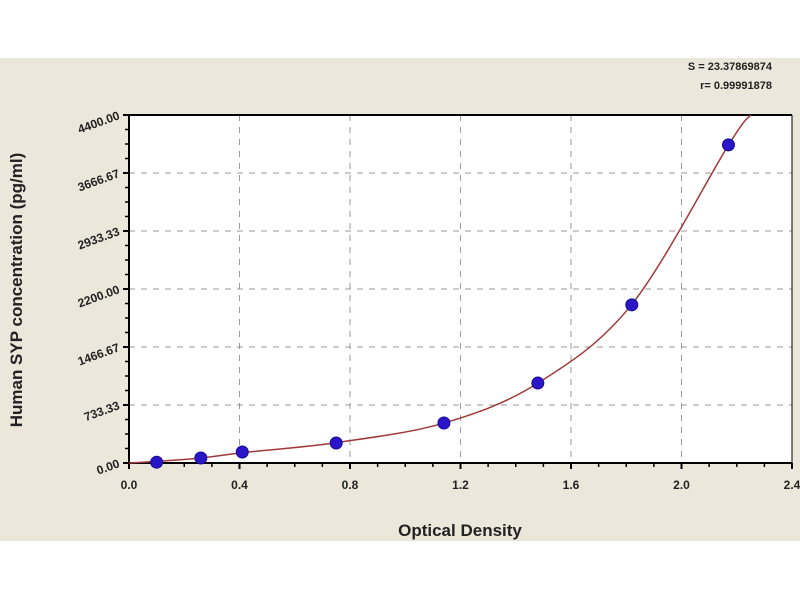 The width and height of the screenshot is (800, 600). I want to click on y-axis-label: Human SYP concentration (pg/ml), so click(16, 290).